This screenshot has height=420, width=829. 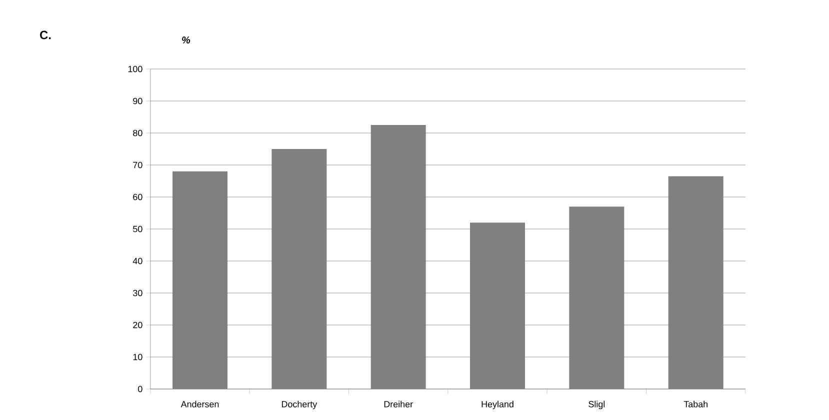 I want to click on x-tick-label: Dreiher, so click(x=398, y=404).